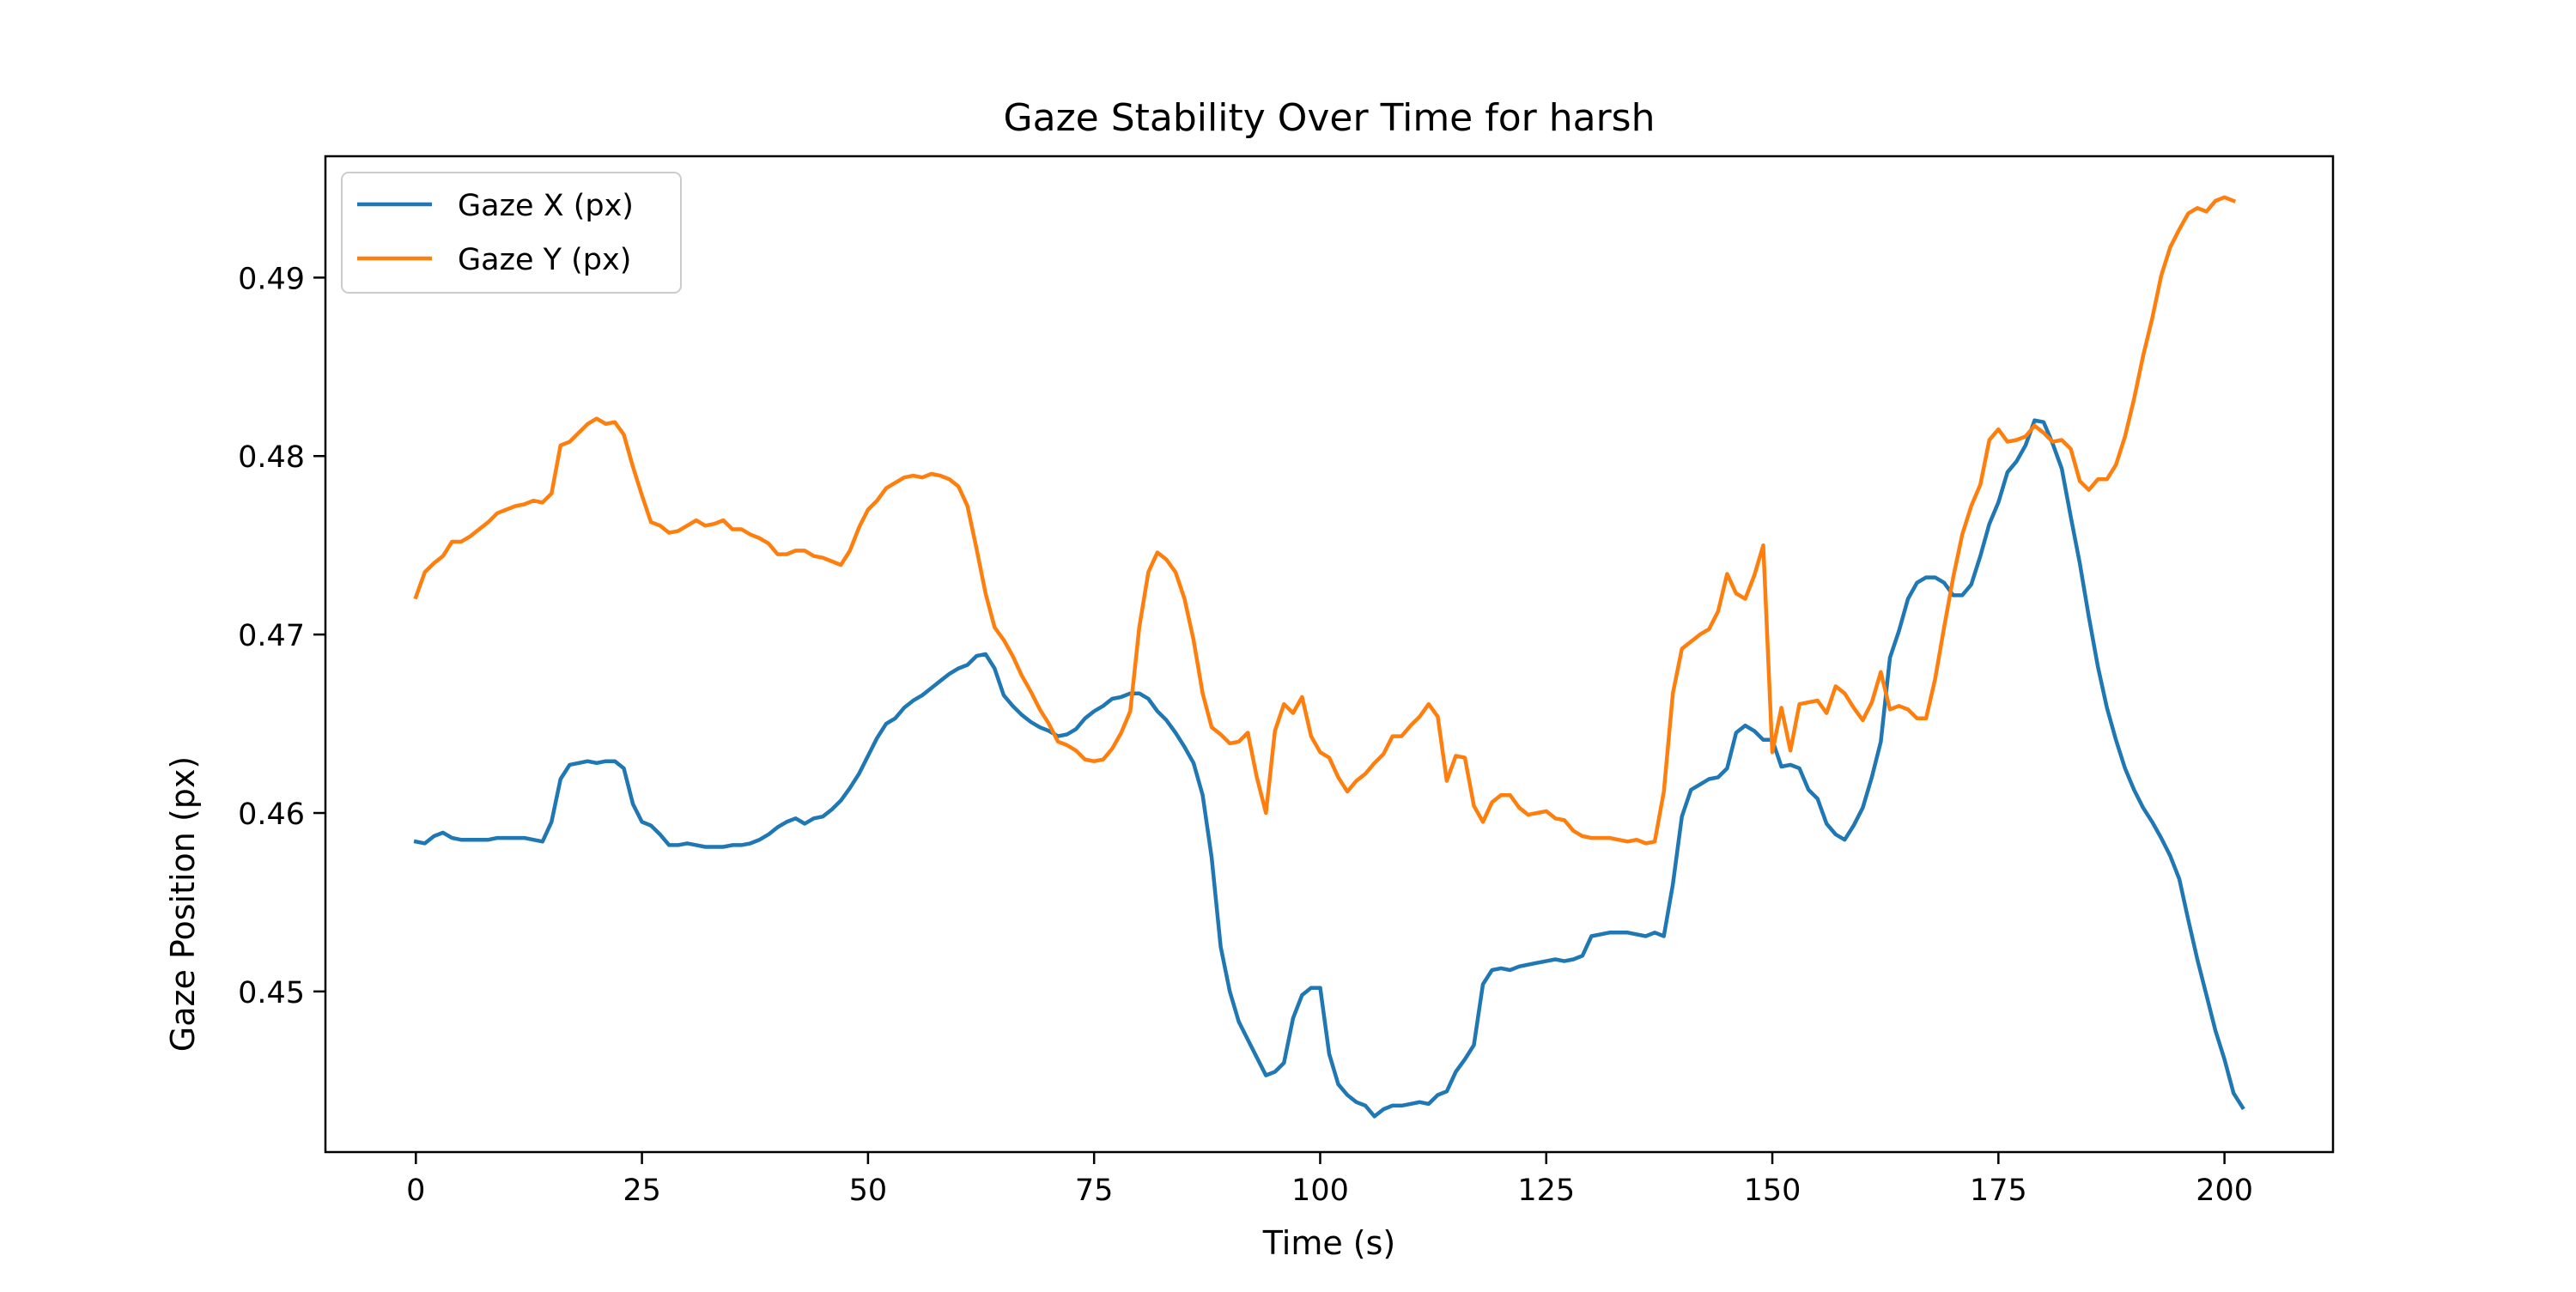 The height and width of the screenshot is (1292, 2576). Describe the element at coordinates (271, 279) in the screenshot. I see `y-tick-label: 0.49` at that location.